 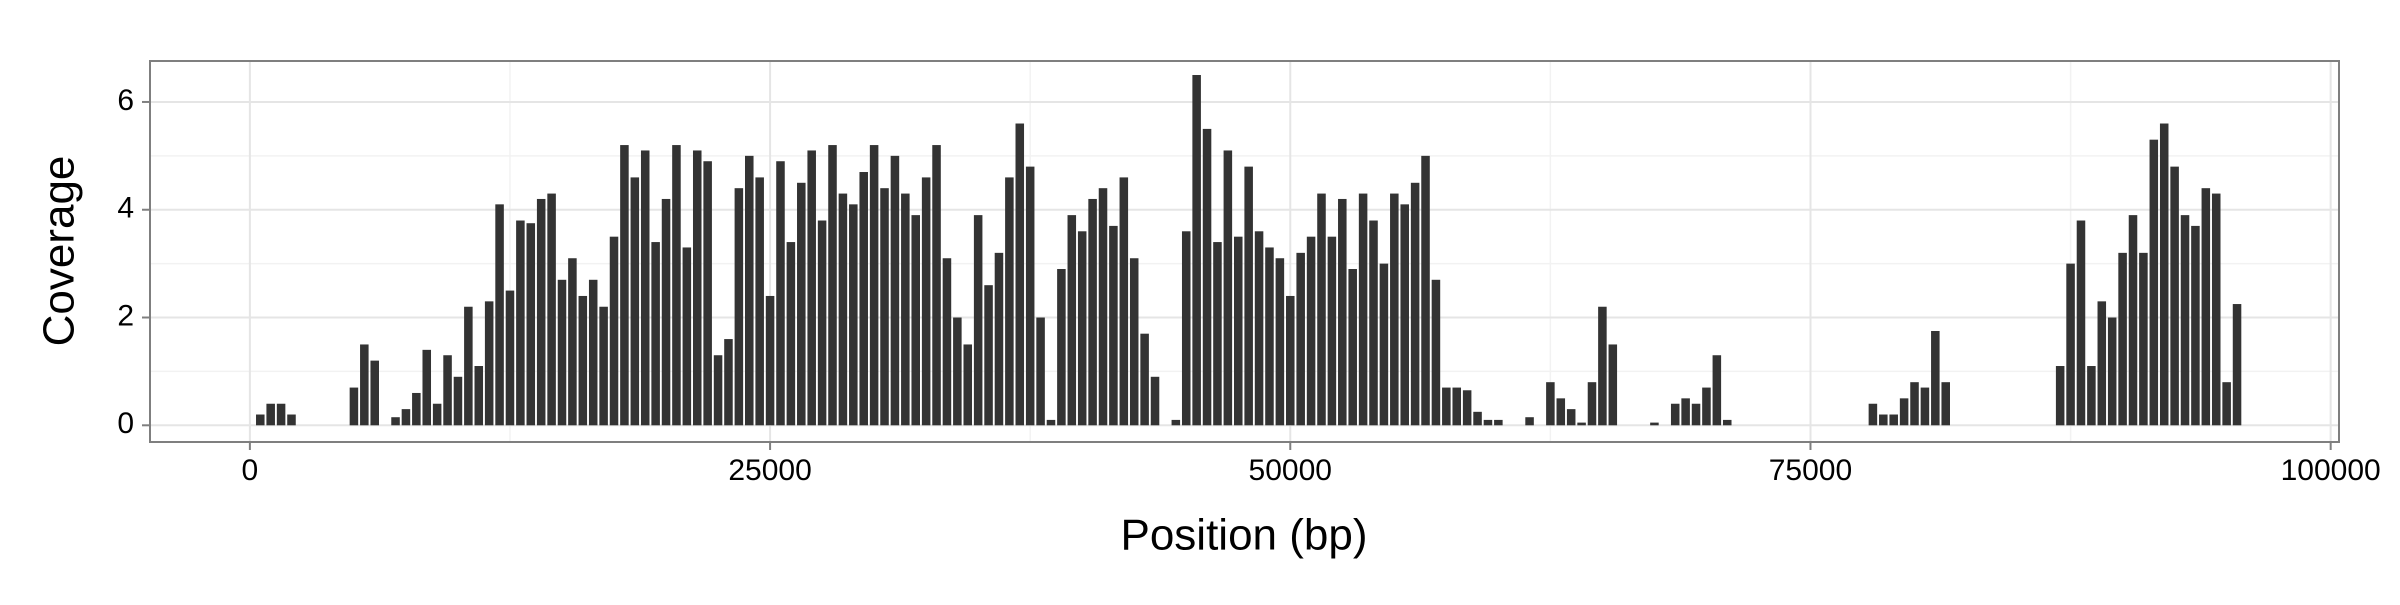 I want to click on x-tick-label: 100000, so click(x=2331, y=470).